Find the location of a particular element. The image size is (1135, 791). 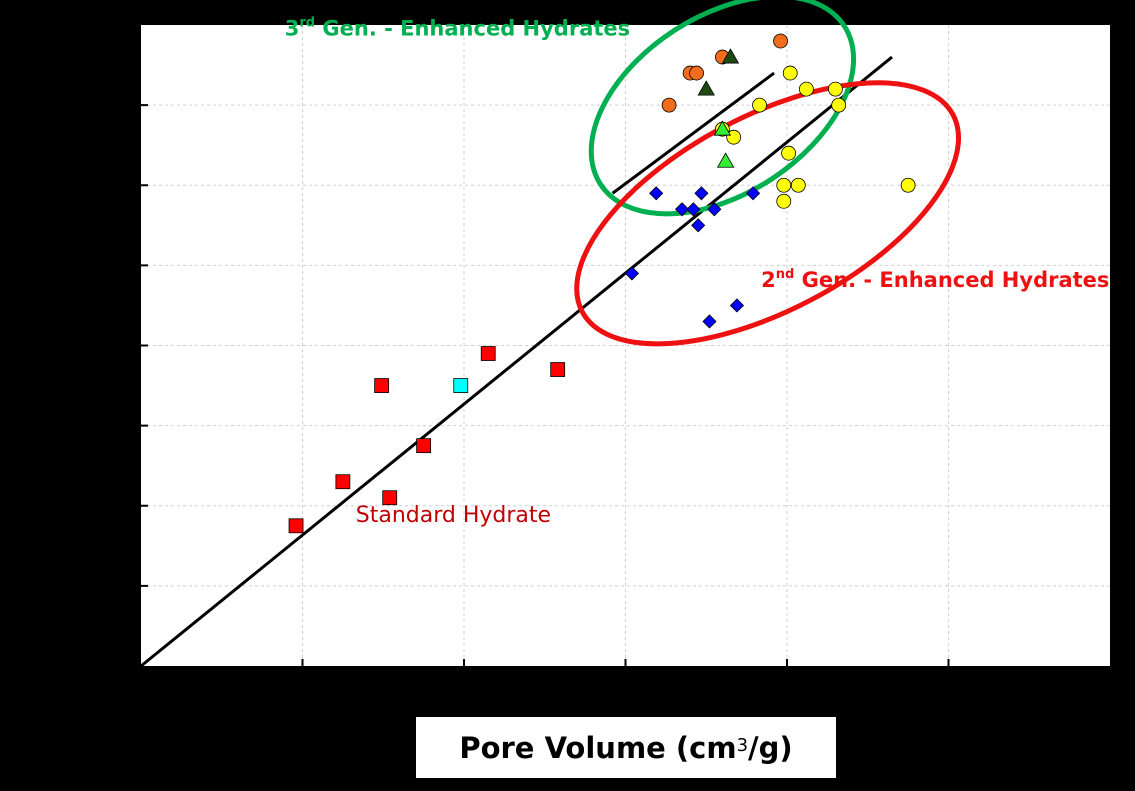

group-ellipse is located at coordinates (722, 108).